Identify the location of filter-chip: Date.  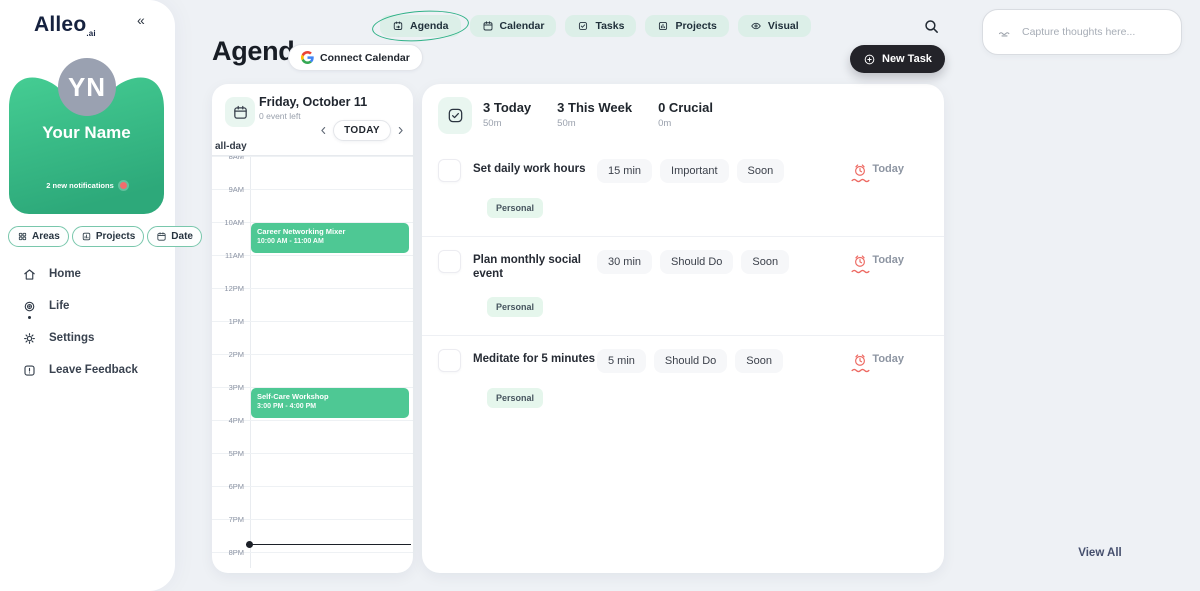
(174, 236).